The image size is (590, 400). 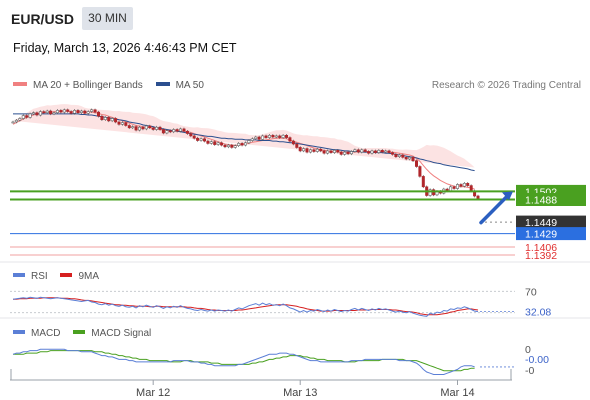 What do you see at coordinates (78, 85) in the screenshot?
I see `legend-item-ma20: MA 20 + Bollinger Bands` at bounding box center [78, 85].